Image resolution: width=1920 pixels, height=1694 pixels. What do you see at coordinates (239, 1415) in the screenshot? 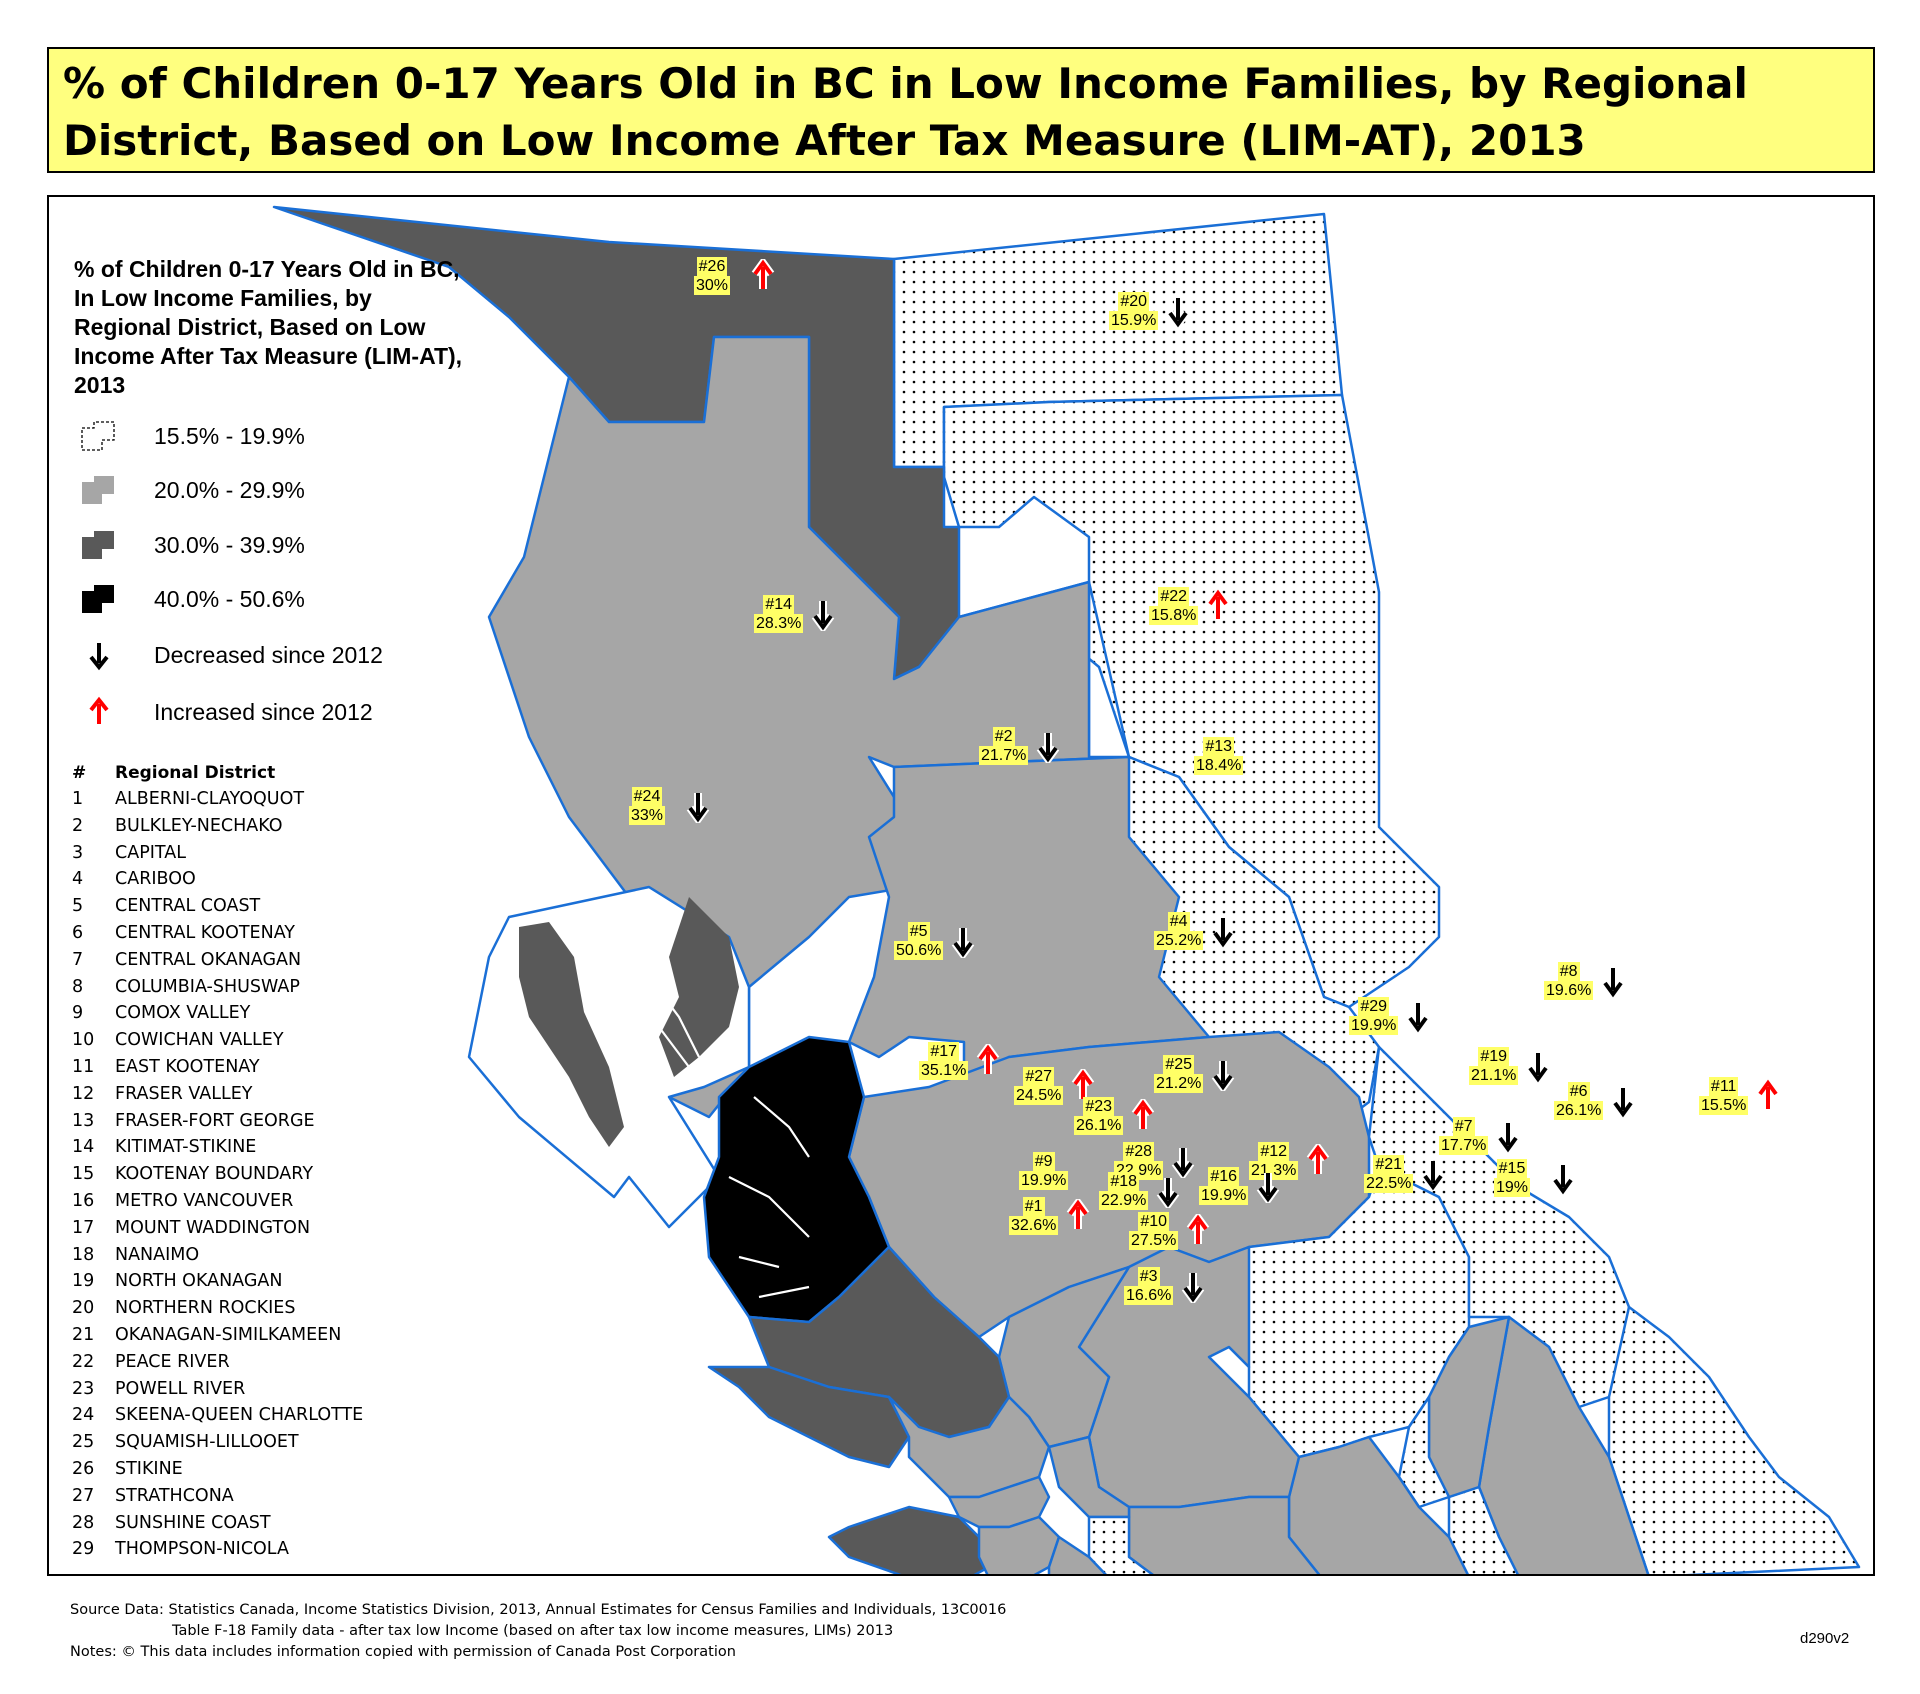
I see `district-name: SKEENA-QUEEN CHARLOTTE` at bounding box center [239, 1415].